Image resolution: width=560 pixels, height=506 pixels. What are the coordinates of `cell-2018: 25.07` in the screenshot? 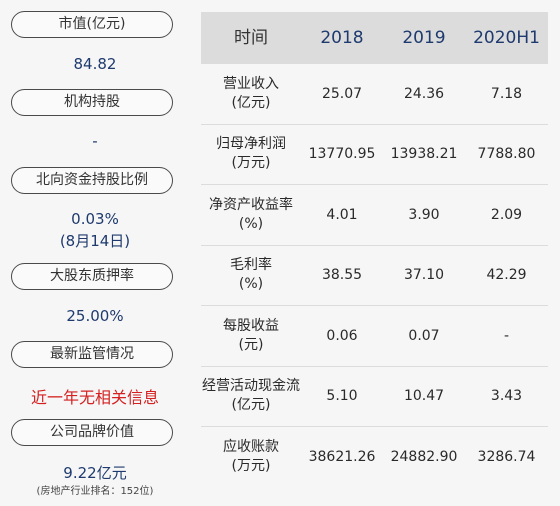 It's located at (342, 93).